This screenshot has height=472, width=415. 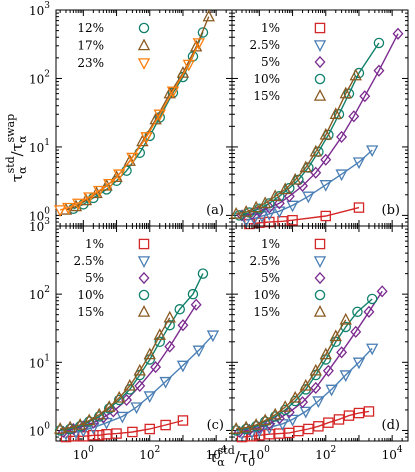 I want to click on x-tick-label: 10⁴, so click(x=216, y=453).